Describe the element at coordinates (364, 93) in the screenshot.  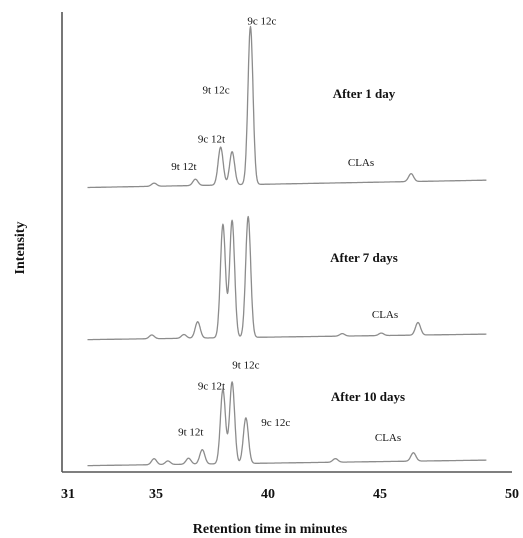
I see `panel-label: After 1 day` at that location.